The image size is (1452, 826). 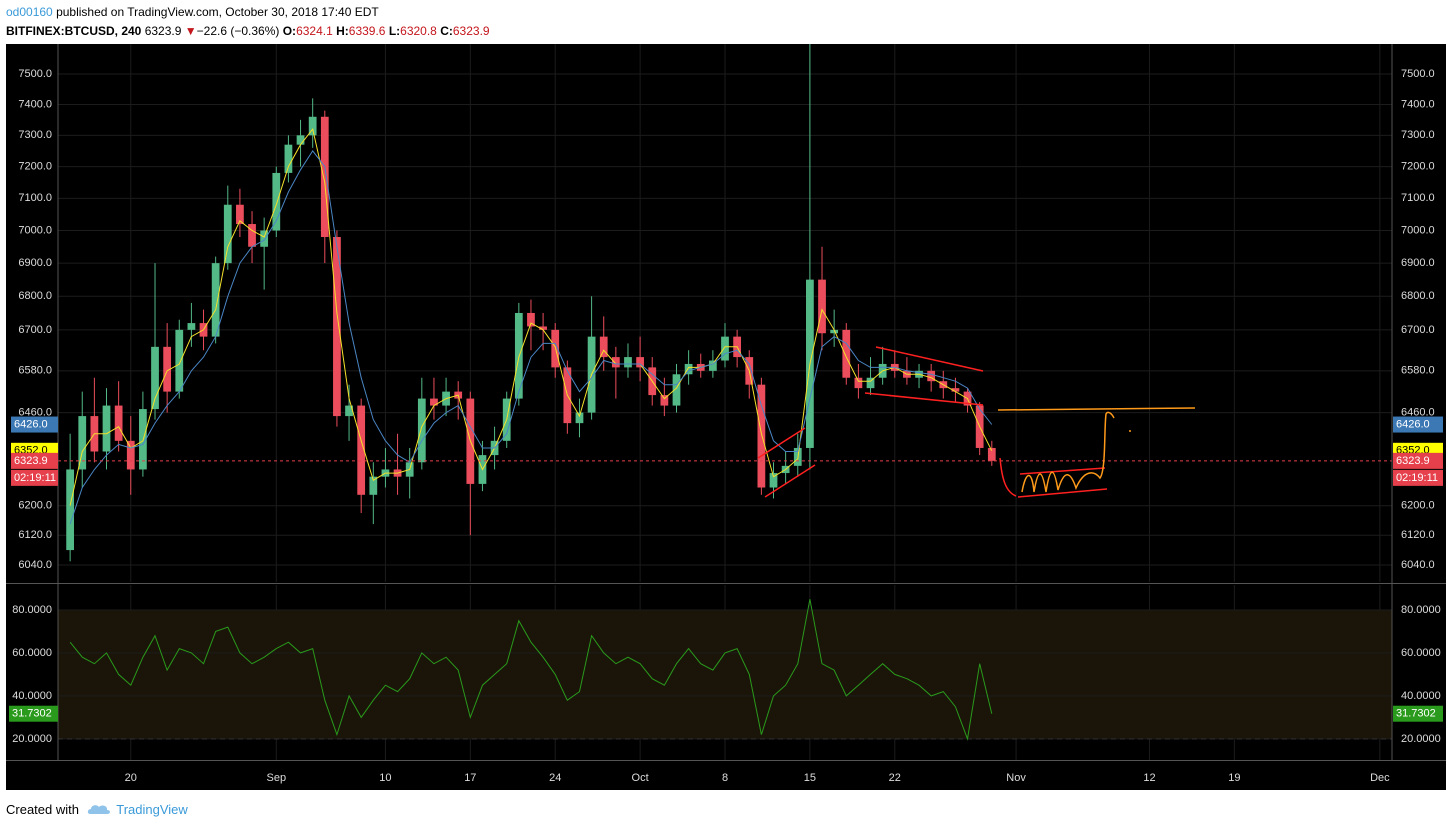 I want to click on y-tick-label: 6200.0, so click(x=1418, y=506).